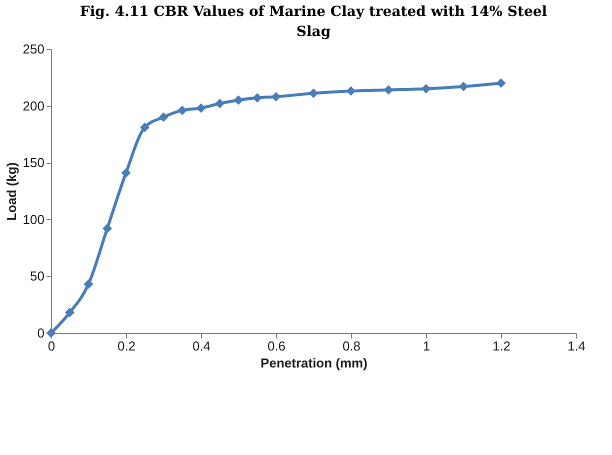 This screenshot has width=612, height=455. I want to click on x-tick-label: 0, so click(52, 346).